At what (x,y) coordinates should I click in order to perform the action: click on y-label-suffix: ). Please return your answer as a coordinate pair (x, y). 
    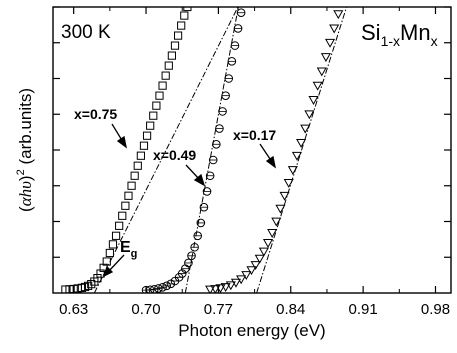
    Looking at the image, I should click on (25, 178).